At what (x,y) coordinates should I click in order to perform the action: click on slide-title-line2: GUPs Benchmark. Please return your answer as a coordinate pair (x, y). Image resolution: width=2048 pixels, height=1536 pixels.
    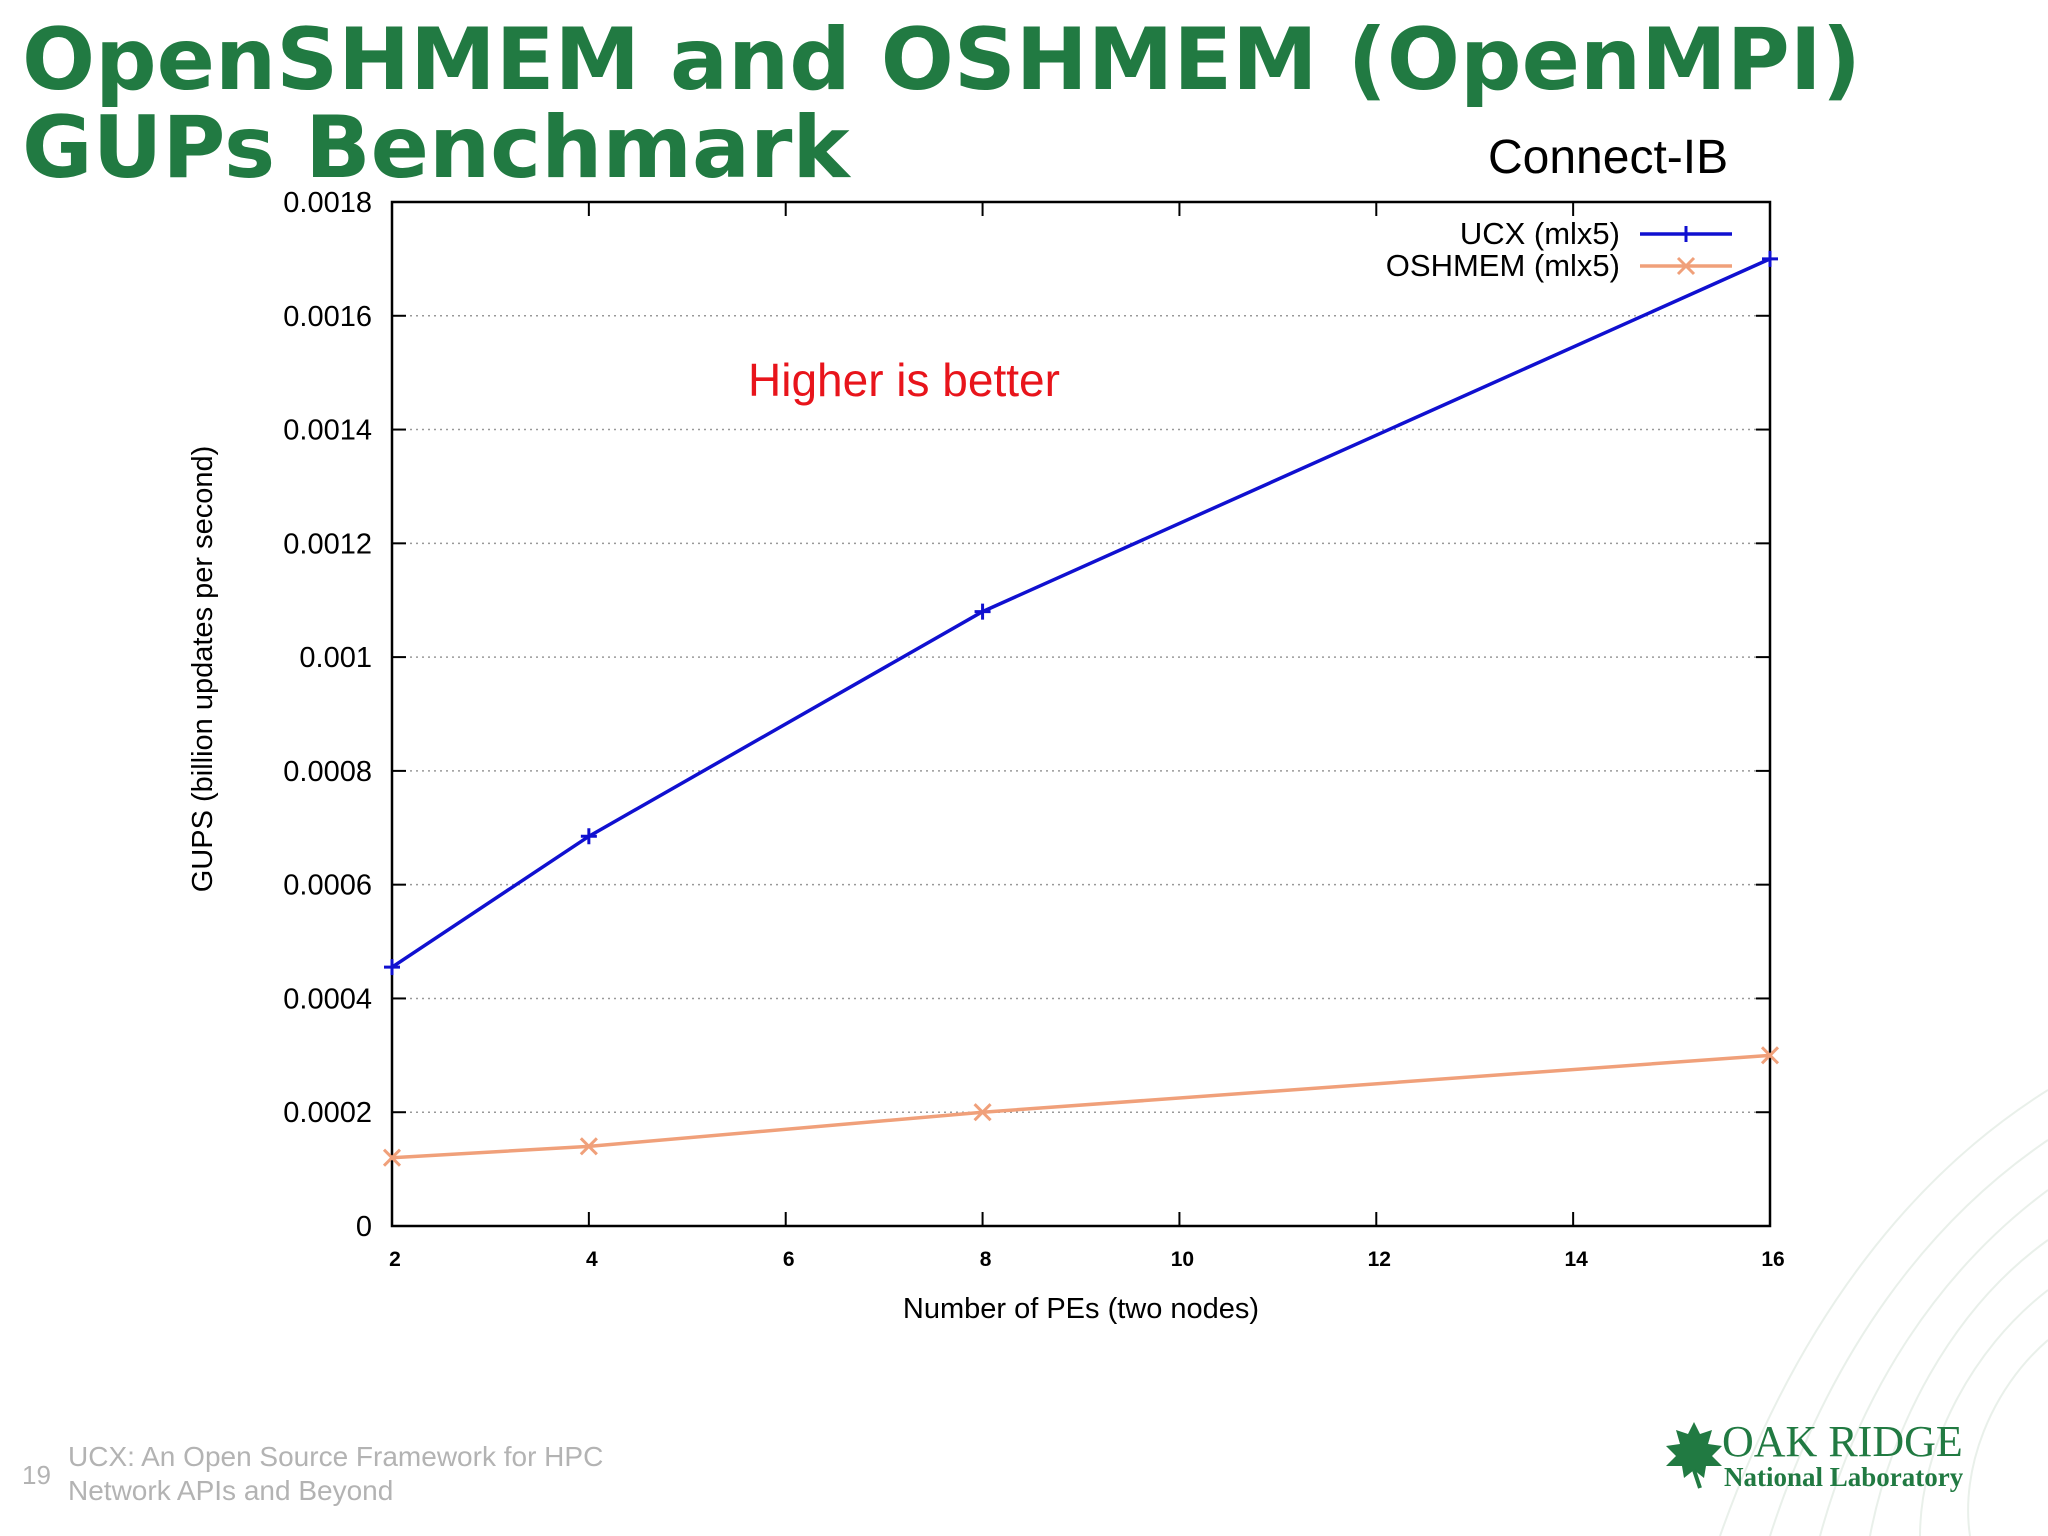
    Looking at the image, I should click on (436, 148).